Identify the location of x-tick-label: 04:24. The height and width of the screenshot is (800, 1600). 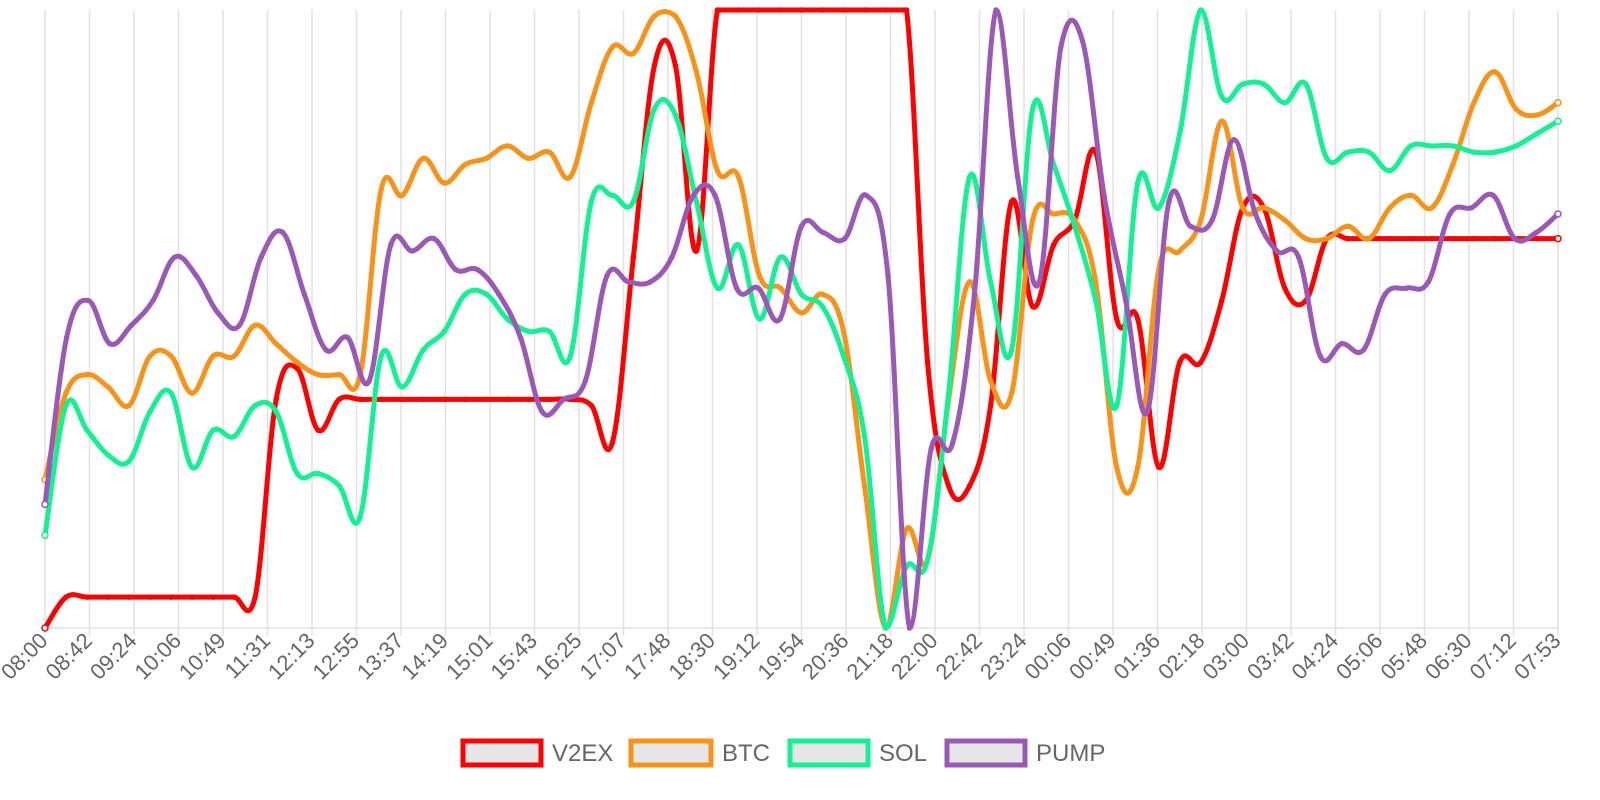
(1314, 656).